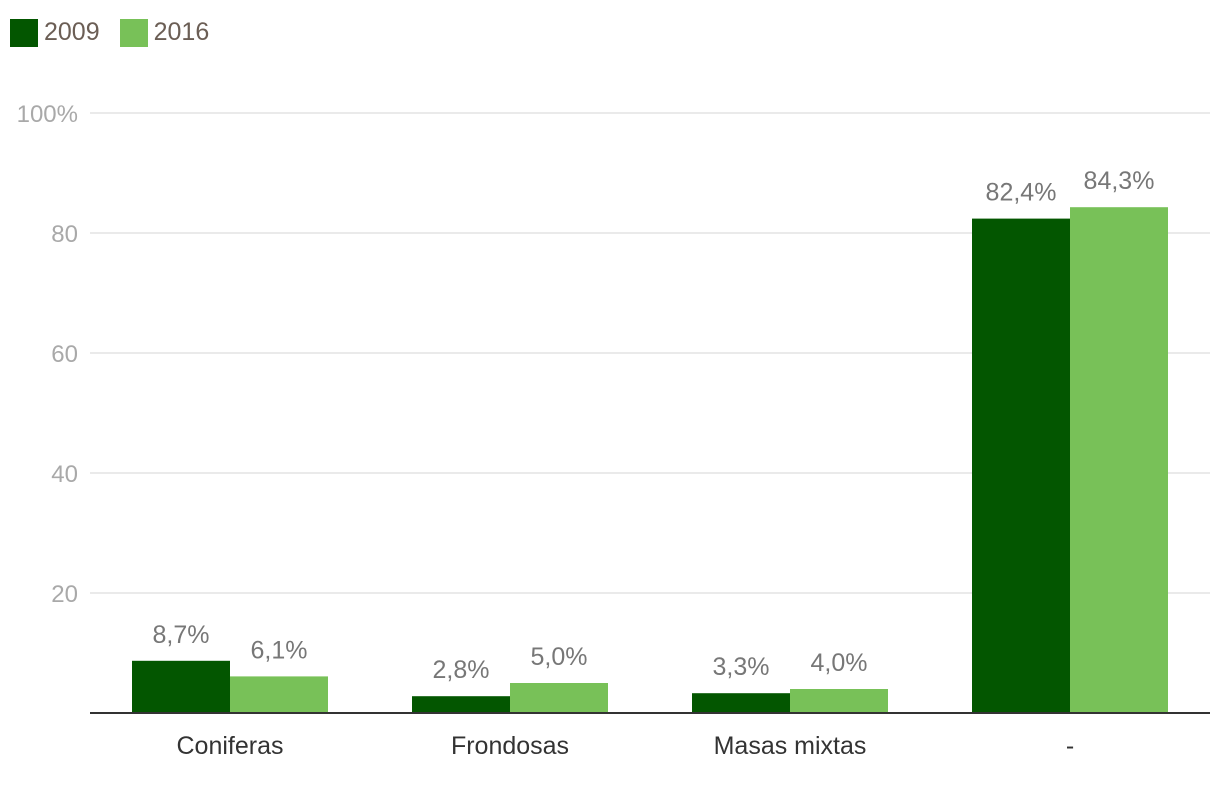 The height and width of the screenshot is (788, 1220). What do you see at coordinates (133, 32) in the screenshot?
I see `legend-swatch-2016` at bounding box center [133, 32].